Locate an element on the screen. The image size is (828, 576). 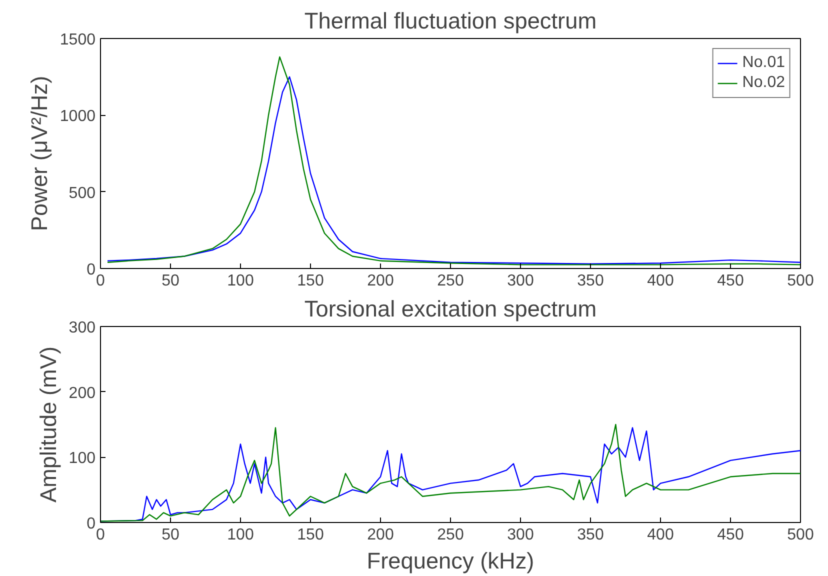
y-axis-title: Power (μV²/Hz) is located at coordinates (39, 154).